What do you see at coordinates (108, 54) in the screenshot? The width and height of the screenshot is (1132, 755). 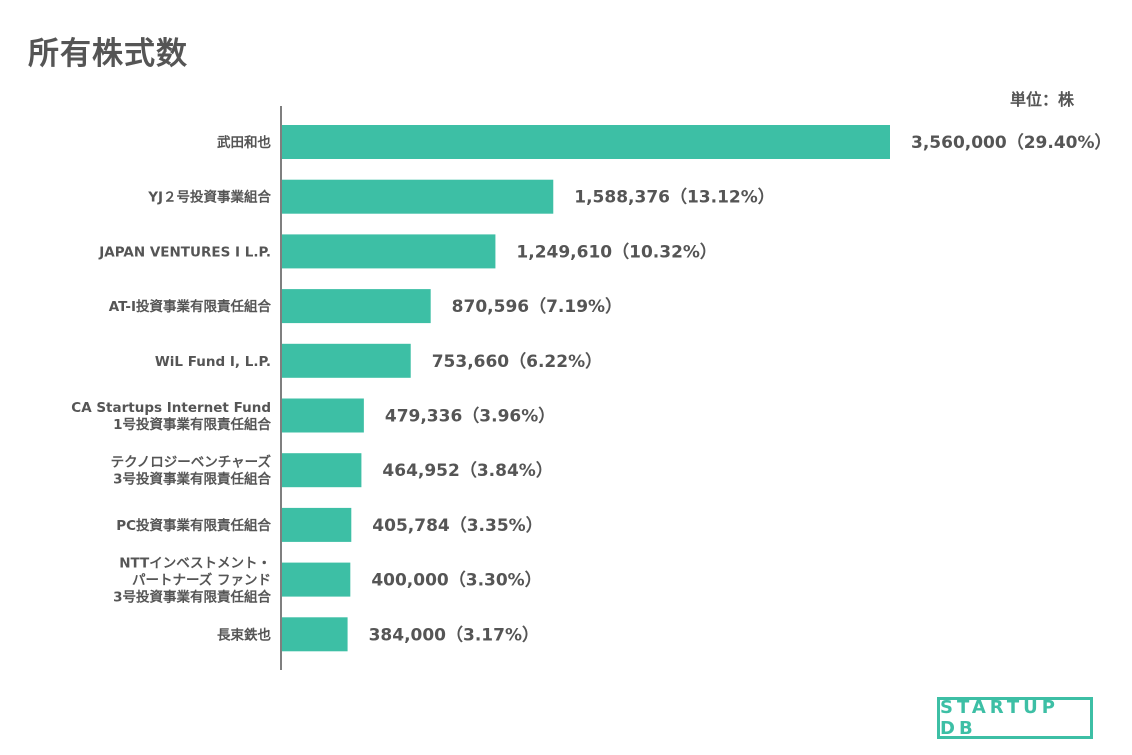 I see `page-title: 所有株式数` at bounding box center [108, 54].